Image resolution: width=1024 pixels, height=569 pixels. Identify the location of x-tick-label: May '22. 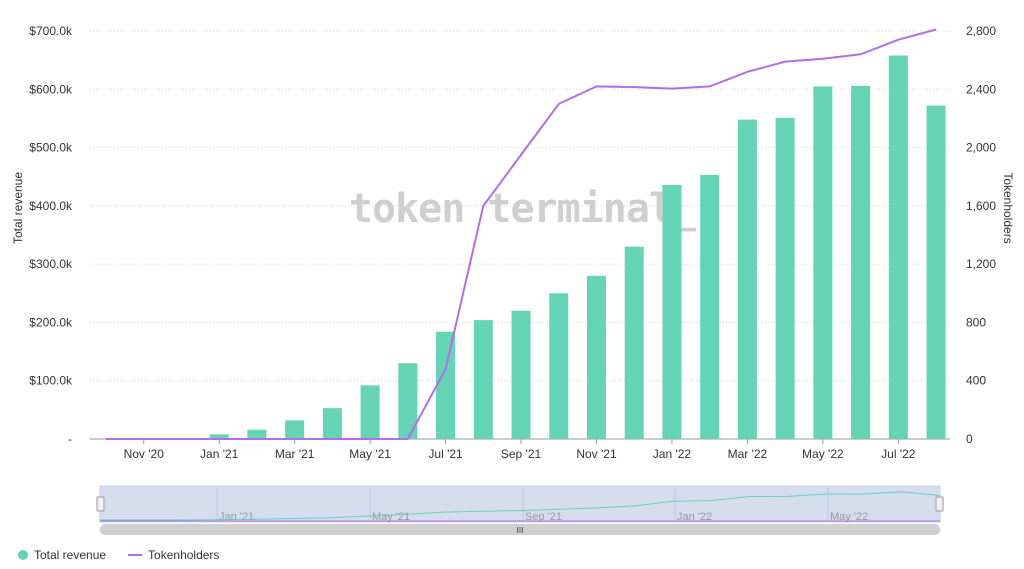
(823, 454).